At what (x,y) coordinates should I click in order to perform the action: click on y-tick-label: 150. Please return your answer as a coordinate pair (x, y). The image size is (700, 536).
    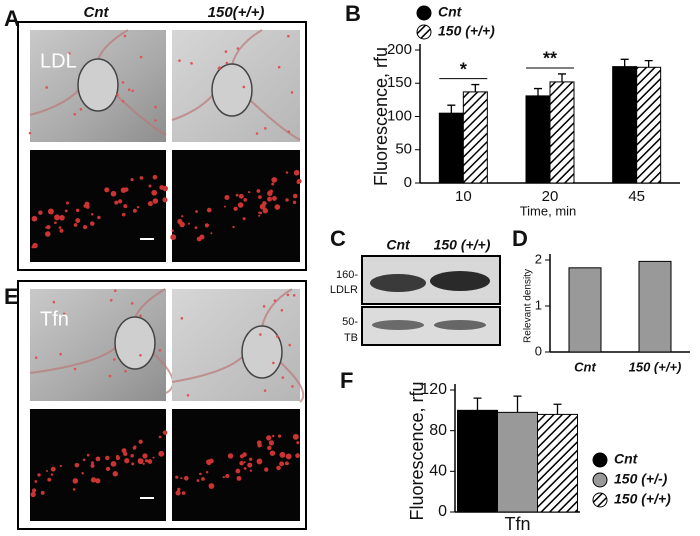
    Looking at the image, I should click on (399, 82).